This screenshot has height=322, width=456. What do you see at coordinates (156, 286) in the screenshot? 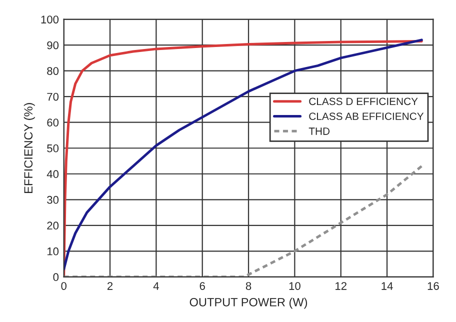
I see `x-tick-label: 4` at bounding box center [156, 286].